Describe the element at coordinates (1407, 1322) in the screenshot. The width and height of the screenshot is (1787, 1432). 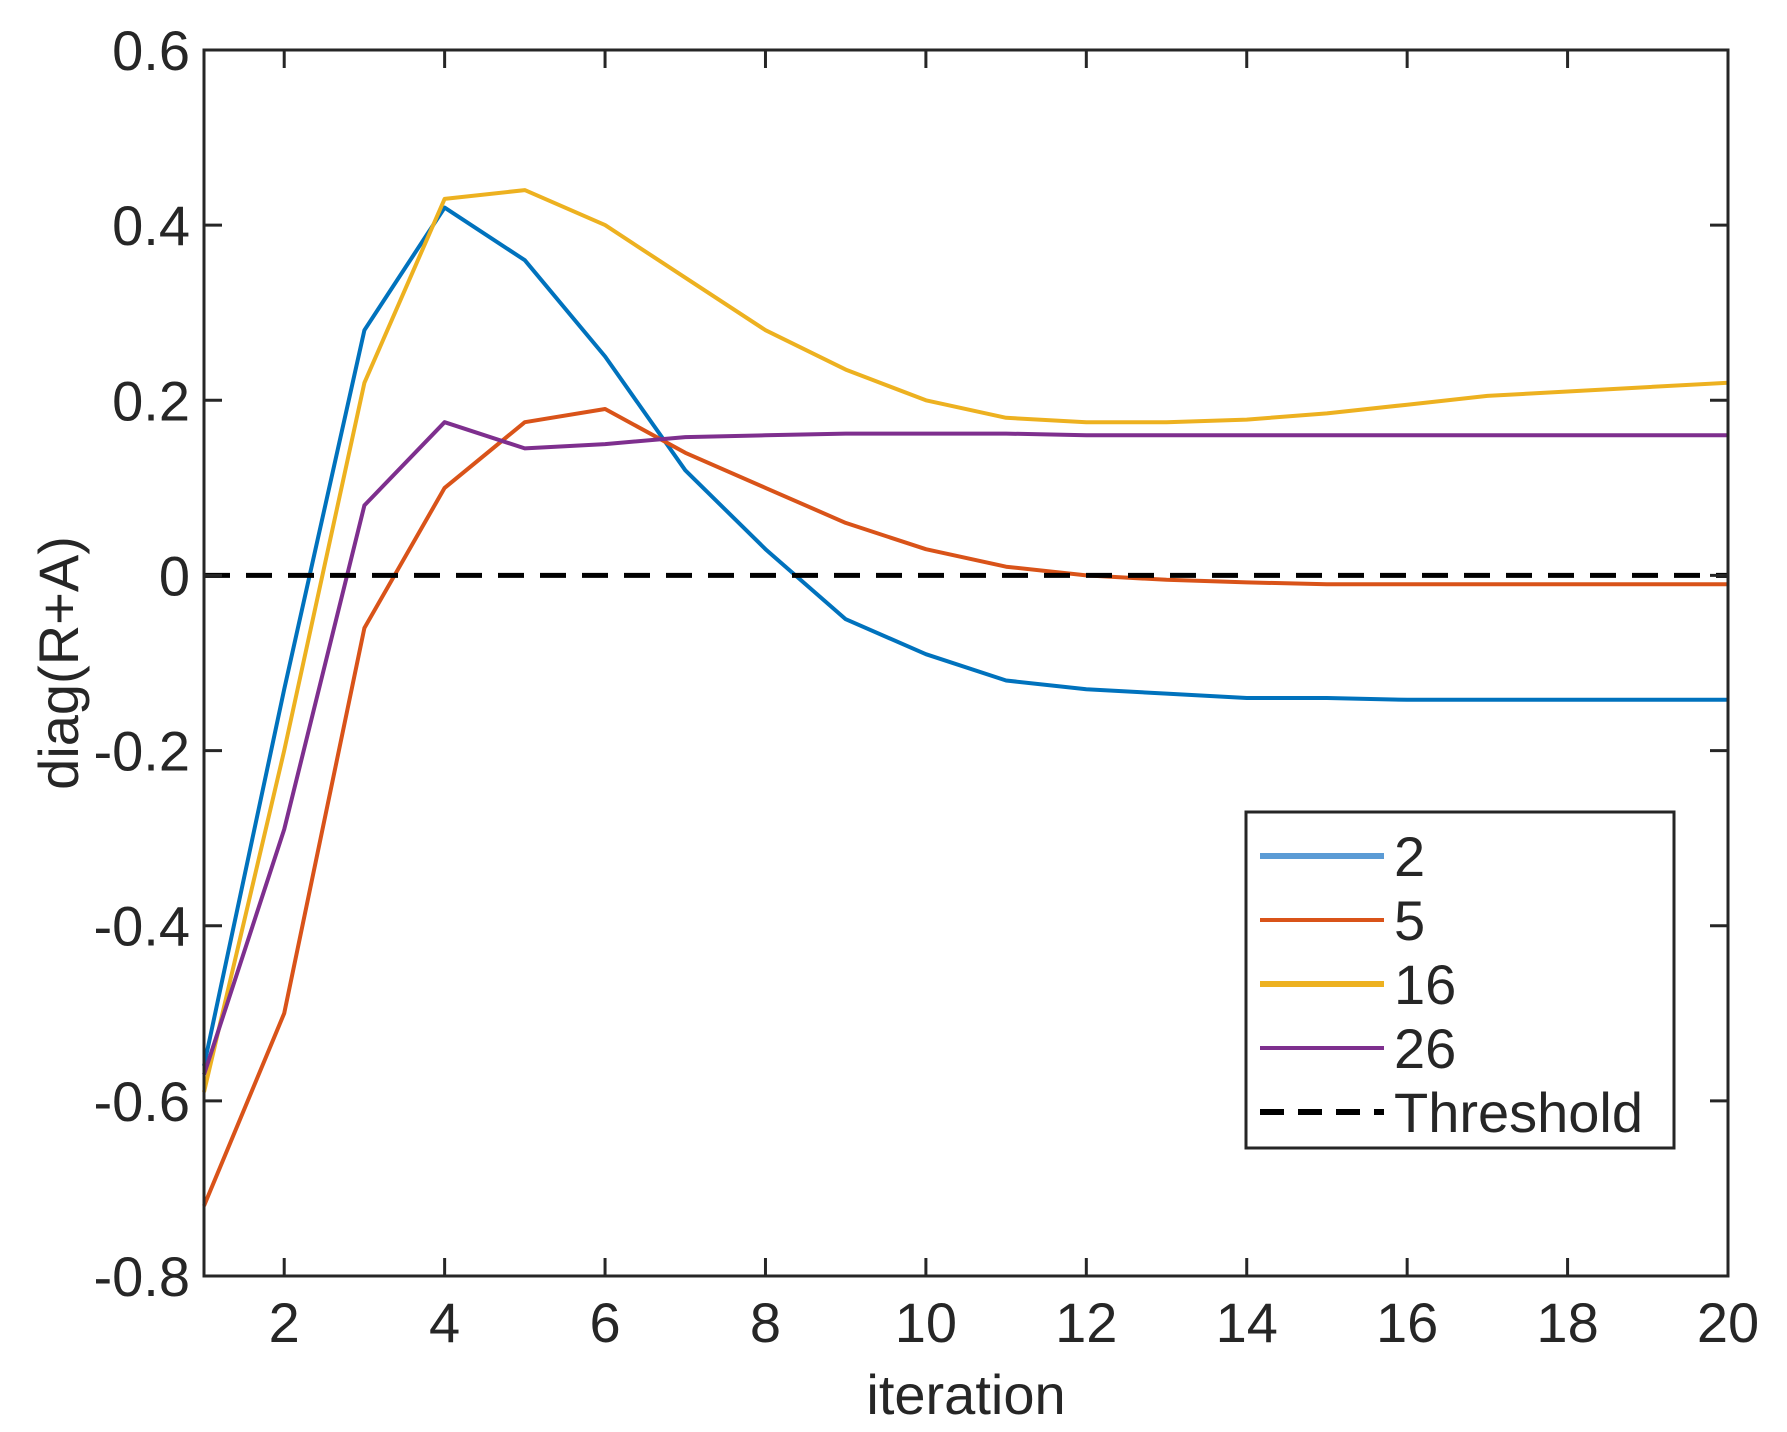
I see `x-tick-label: 16` at that location.